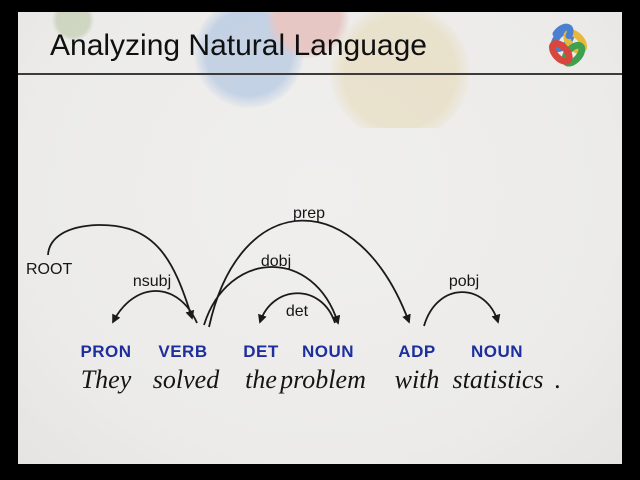 The height and width of the screenshot is (480, 640). Describe the element at coordinates (498, 379) in the screenshot. I see `word-statistics: statistics` at that location.